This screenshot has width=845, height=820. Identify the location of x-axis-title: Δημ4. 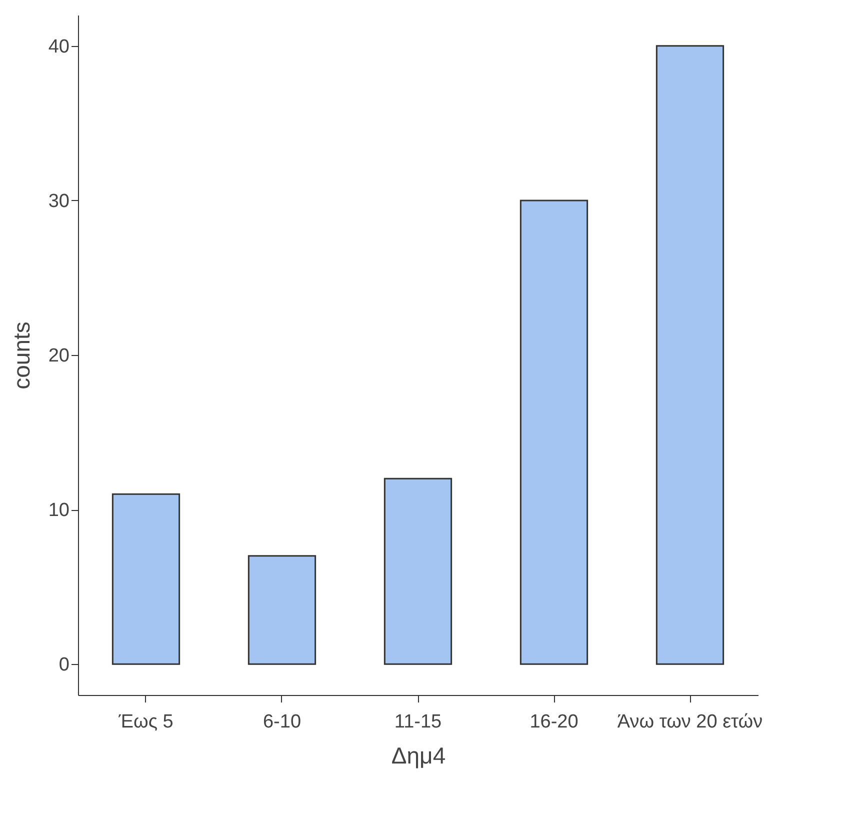
(418, 755).